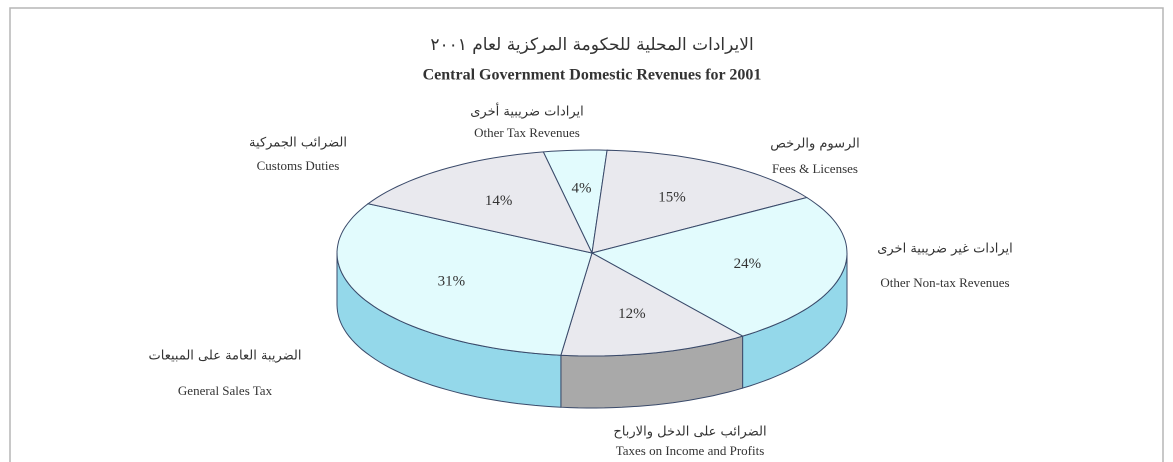 The height and width of the screenshot is (462, 1173). What do you see at coordinates (690, 450) in the screenshot?
I see `category-label: Taxes on Income and Profits` at bounding box center [690, 450].